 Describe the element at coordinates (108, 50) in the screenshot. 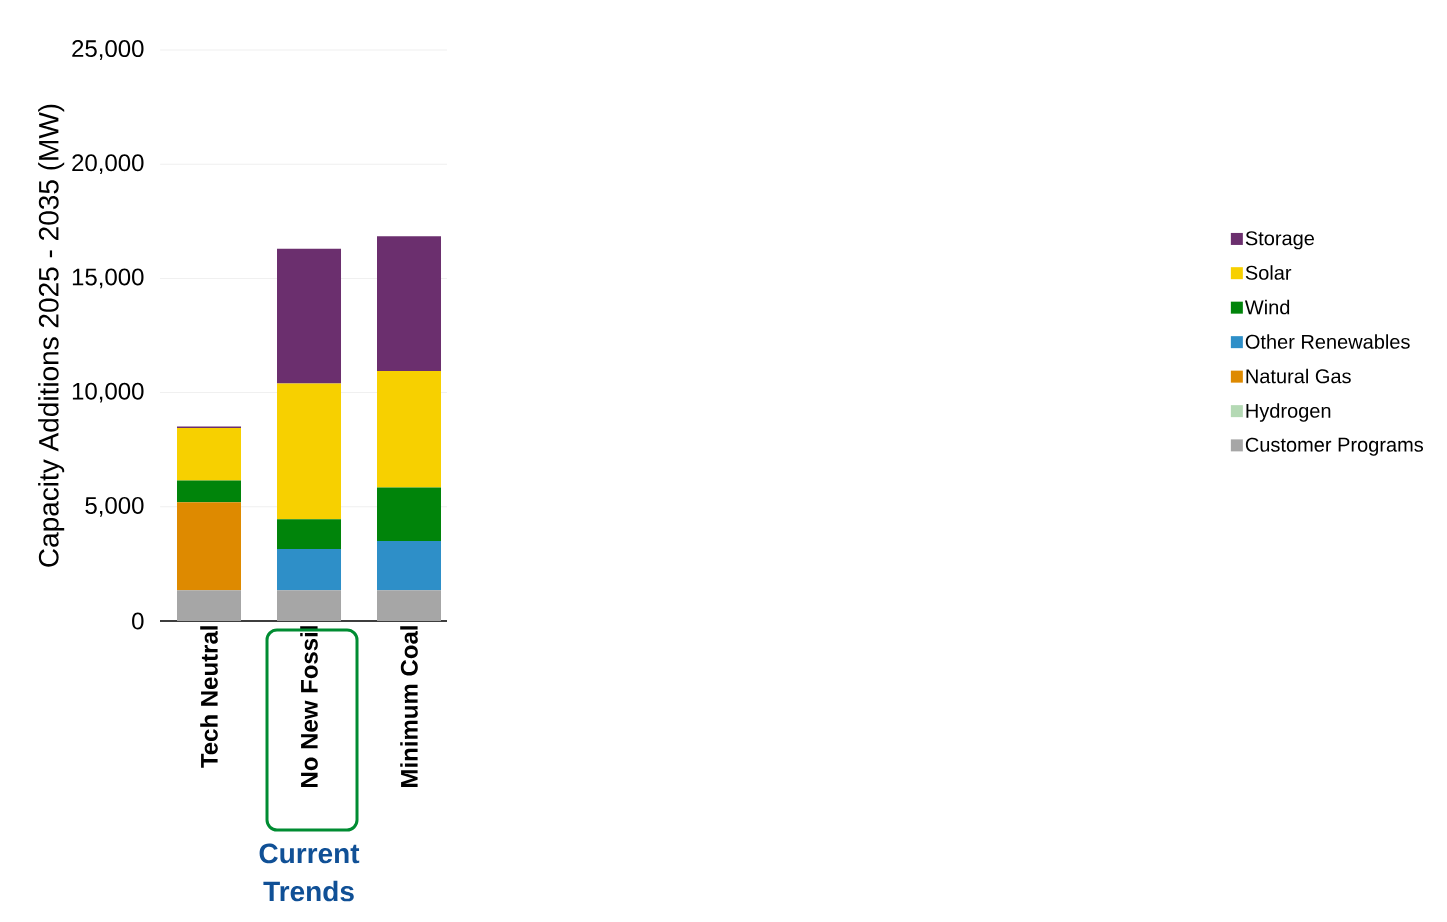

I see `y-tick-label: 25,000` at that location.